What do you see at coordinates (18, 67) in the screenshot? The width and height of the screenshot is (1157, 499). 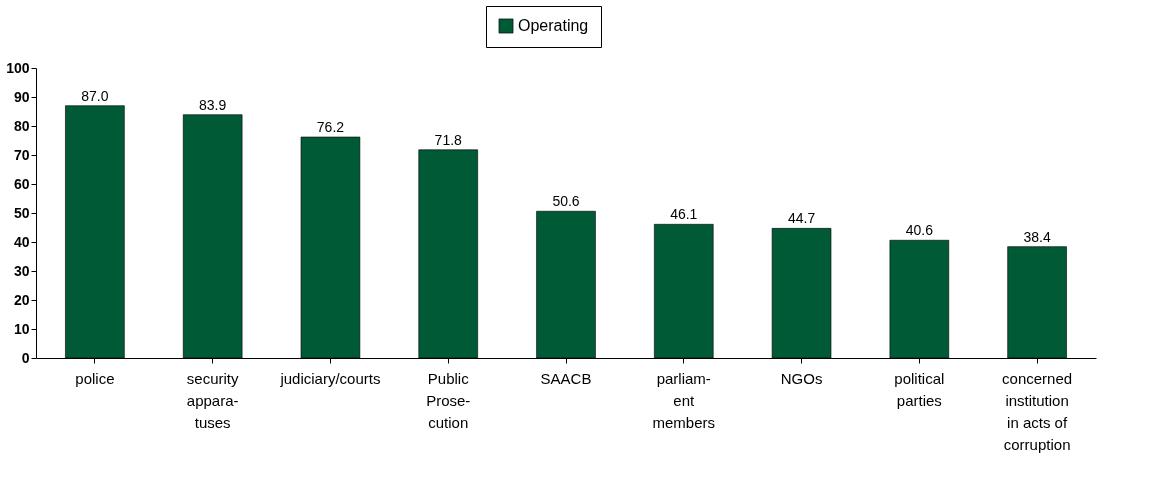 I see `y-tick-label: 100` at bounding box center [18, 67].